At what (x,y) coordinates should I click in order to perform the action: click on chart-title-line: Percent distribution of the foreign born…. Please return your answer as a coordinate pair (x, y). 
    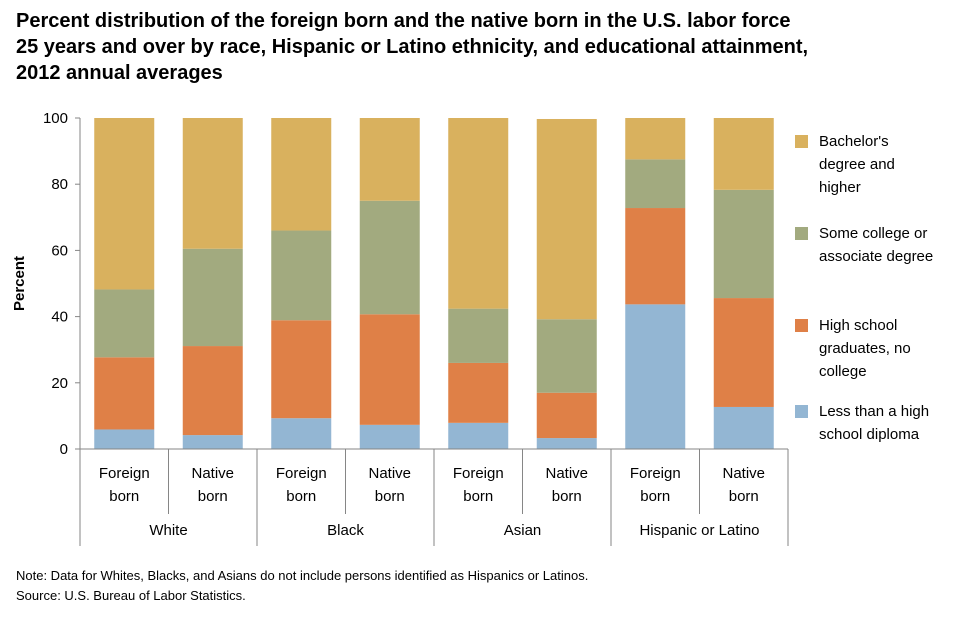
    Looking at the image, I should click on (403, 21).